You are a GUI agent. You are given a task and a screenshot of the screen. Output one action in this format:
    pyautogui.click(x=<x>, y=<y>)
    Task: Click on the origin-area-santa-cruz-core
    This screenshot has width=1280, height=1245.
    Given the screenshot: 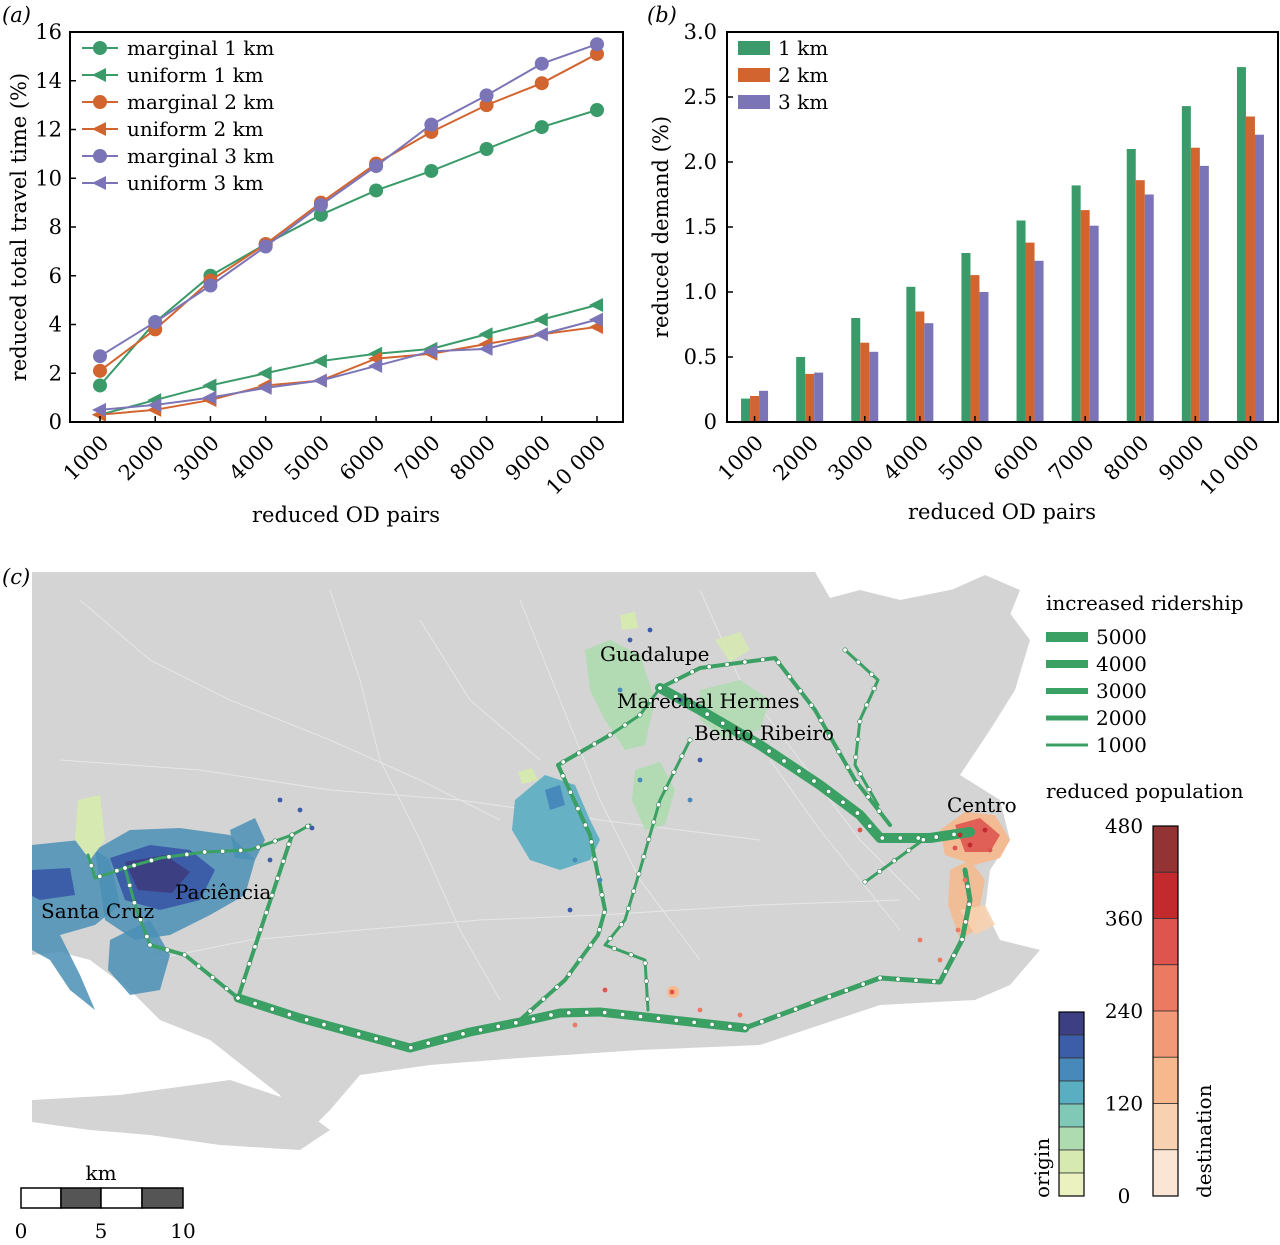 What is the action you would take?
    pyautogui.click(x=53, y=884)
    